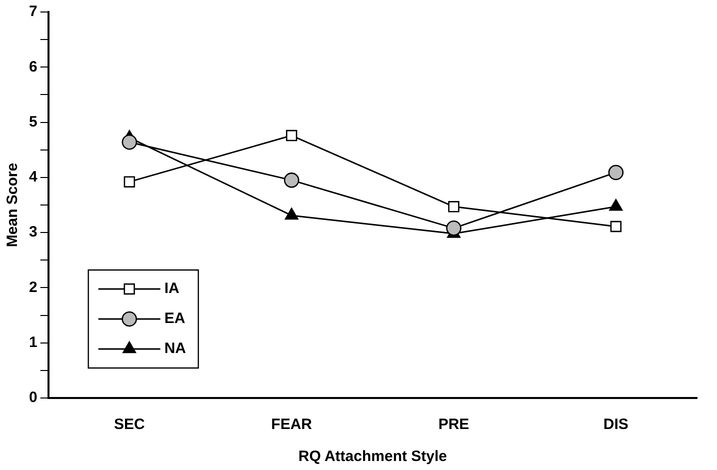 This screenshot has width=717, height=470. I want to click on legend-label: NA, so click(175, 349).